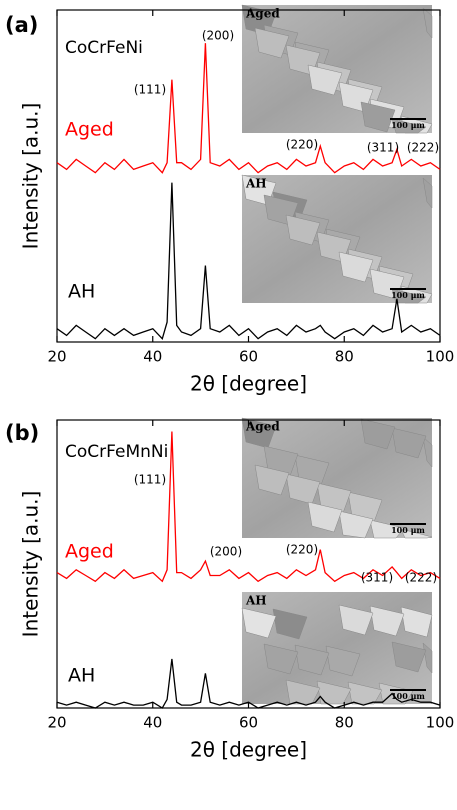 The width and height of the screenshot is (457, 810). Describe the element at coordinates (104, 48) in the screenshot. I see `alloy-name: CoCrFeNi` at that location.